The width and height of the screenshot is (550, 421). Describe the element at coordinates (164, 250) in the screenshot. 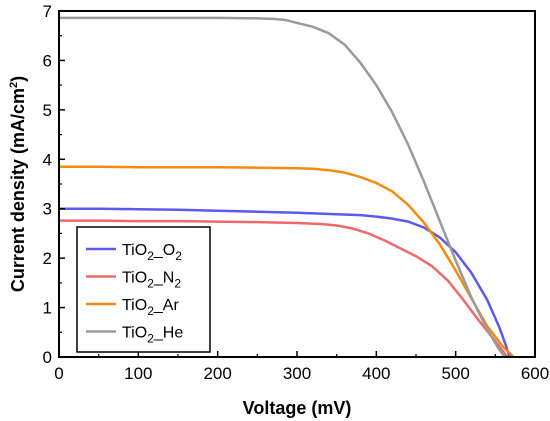

I see `legend-label-tail: _O` at that location.